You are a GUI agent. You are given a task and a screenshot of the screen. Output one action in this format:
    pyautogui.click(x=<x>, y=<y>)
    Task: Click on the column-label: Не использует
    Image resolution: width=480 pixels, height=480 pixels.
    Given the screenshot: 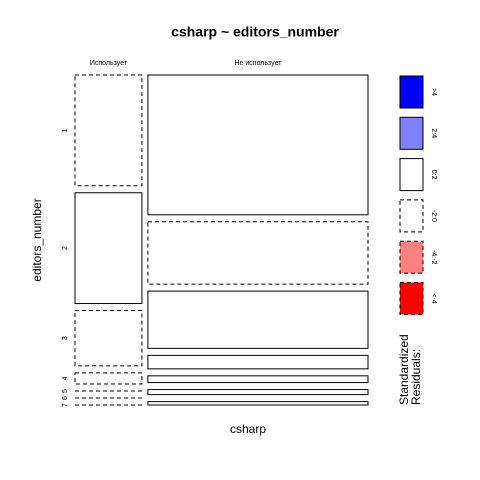 What is the action you would take?
    pyautogui.click(x=258, y=63)
    